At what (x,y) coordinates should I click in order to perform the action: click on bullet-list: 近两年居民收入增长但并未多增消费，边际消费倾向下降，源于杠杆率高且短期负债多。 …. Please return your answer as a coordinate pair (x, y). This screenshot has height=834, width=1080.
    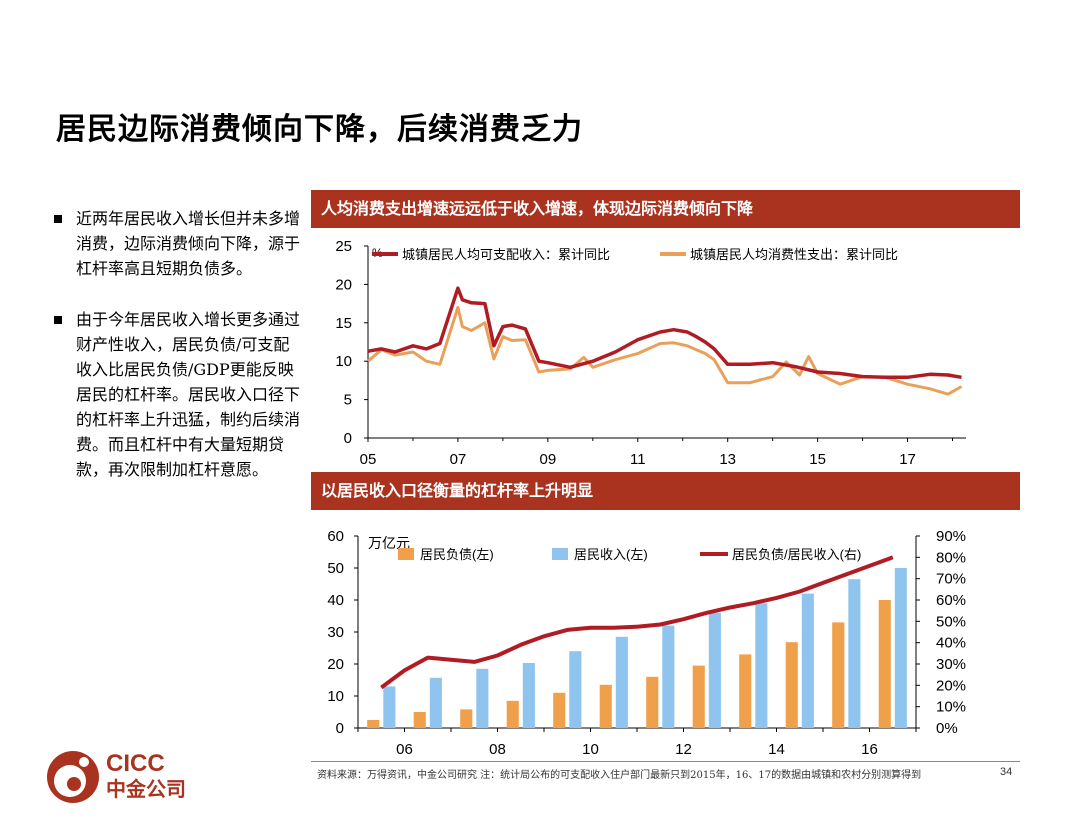
    Looking at the image, I should click on (178, 357).